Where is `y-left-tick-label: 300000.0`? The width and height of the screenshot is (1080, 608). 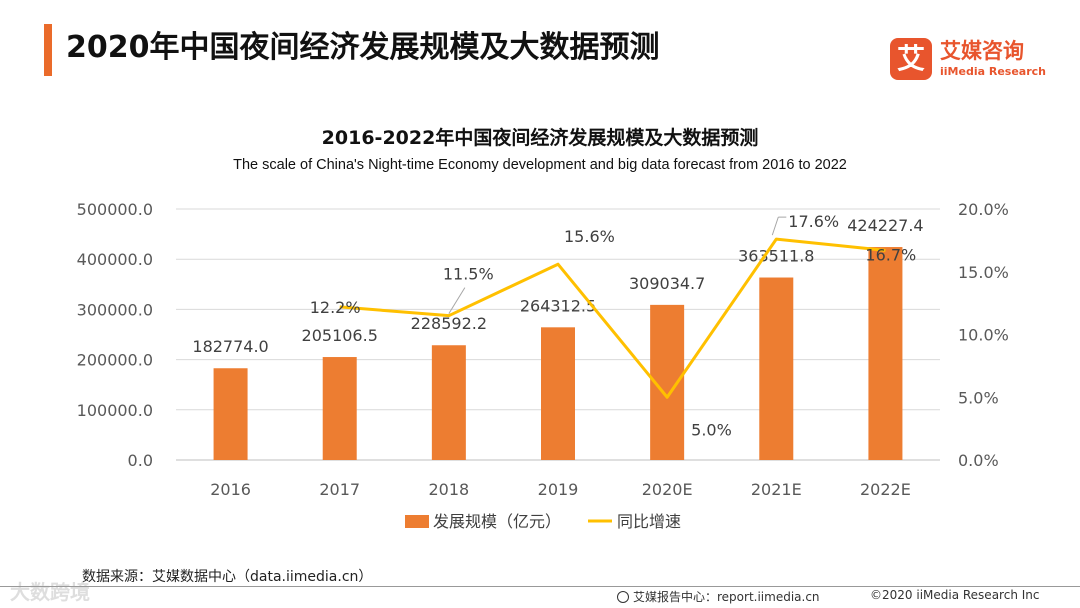
y-left-tick-label: 300000.0 is located at coordinates (115, 309).